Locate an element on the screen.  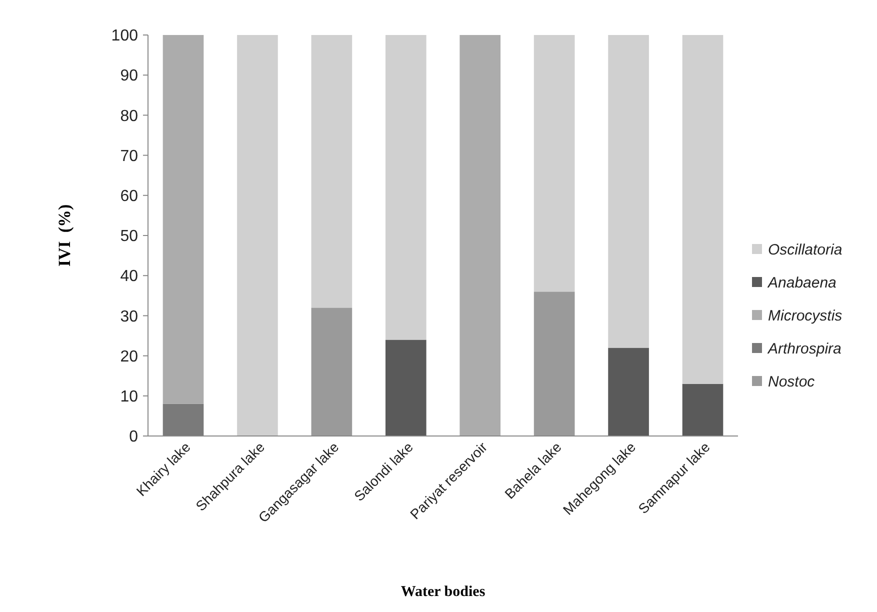
legend-label: Oscillatoria is located at coordinates (805, 249).